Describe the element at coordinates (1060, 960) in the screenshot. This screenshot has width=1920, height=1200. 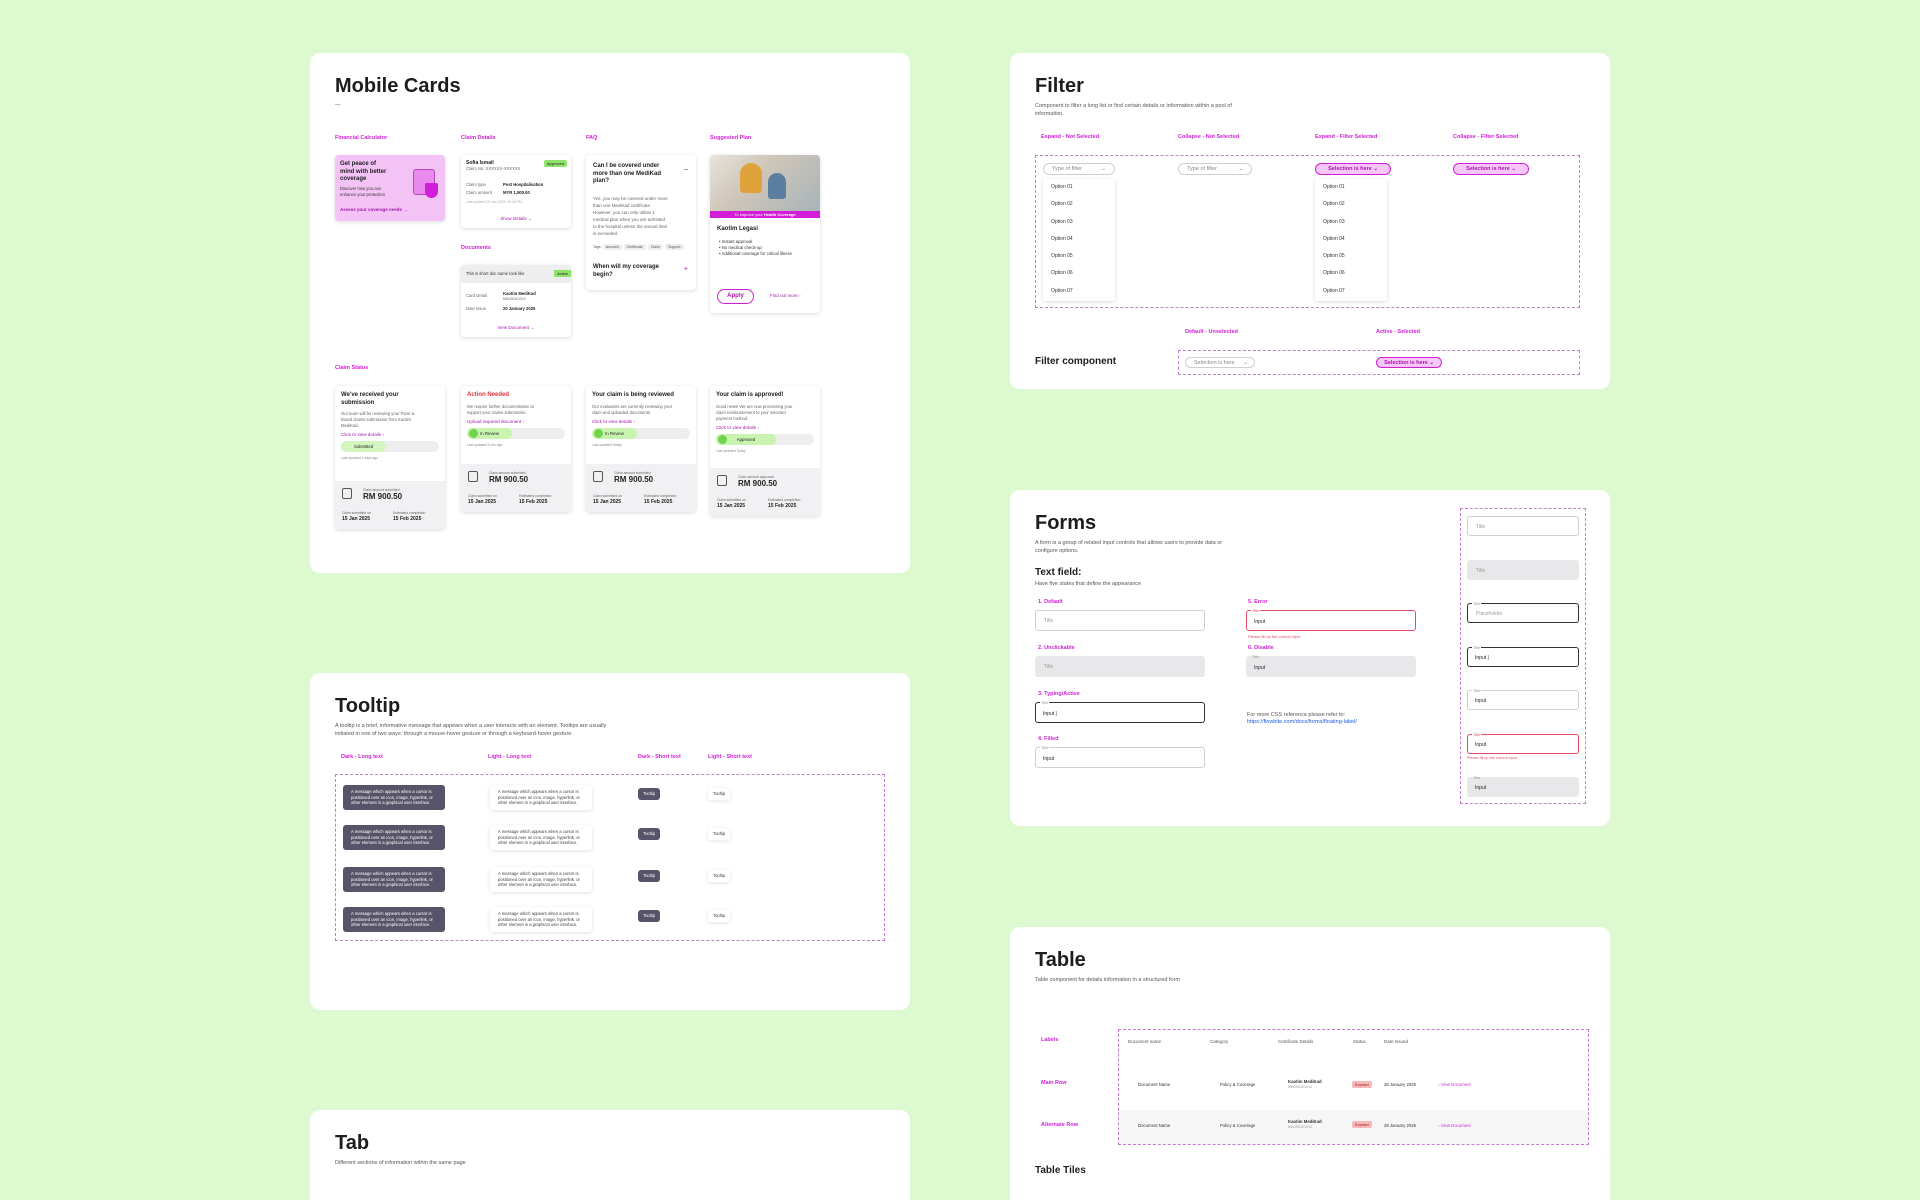
I see `table-title: Table` at that location.